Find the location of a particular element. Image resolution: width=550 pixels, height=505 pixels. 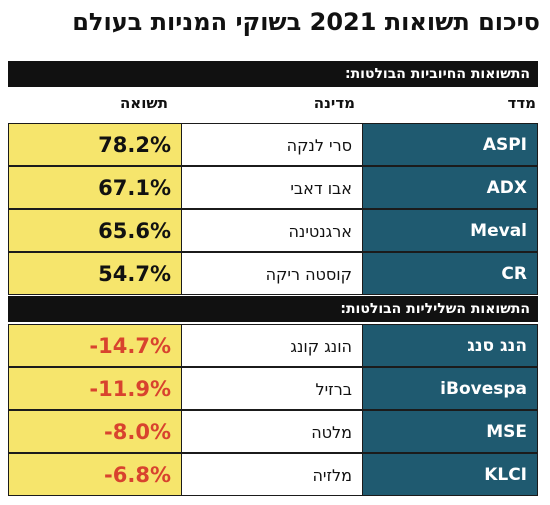

return-cell: -14.7% is located at coordinates (95, 345).